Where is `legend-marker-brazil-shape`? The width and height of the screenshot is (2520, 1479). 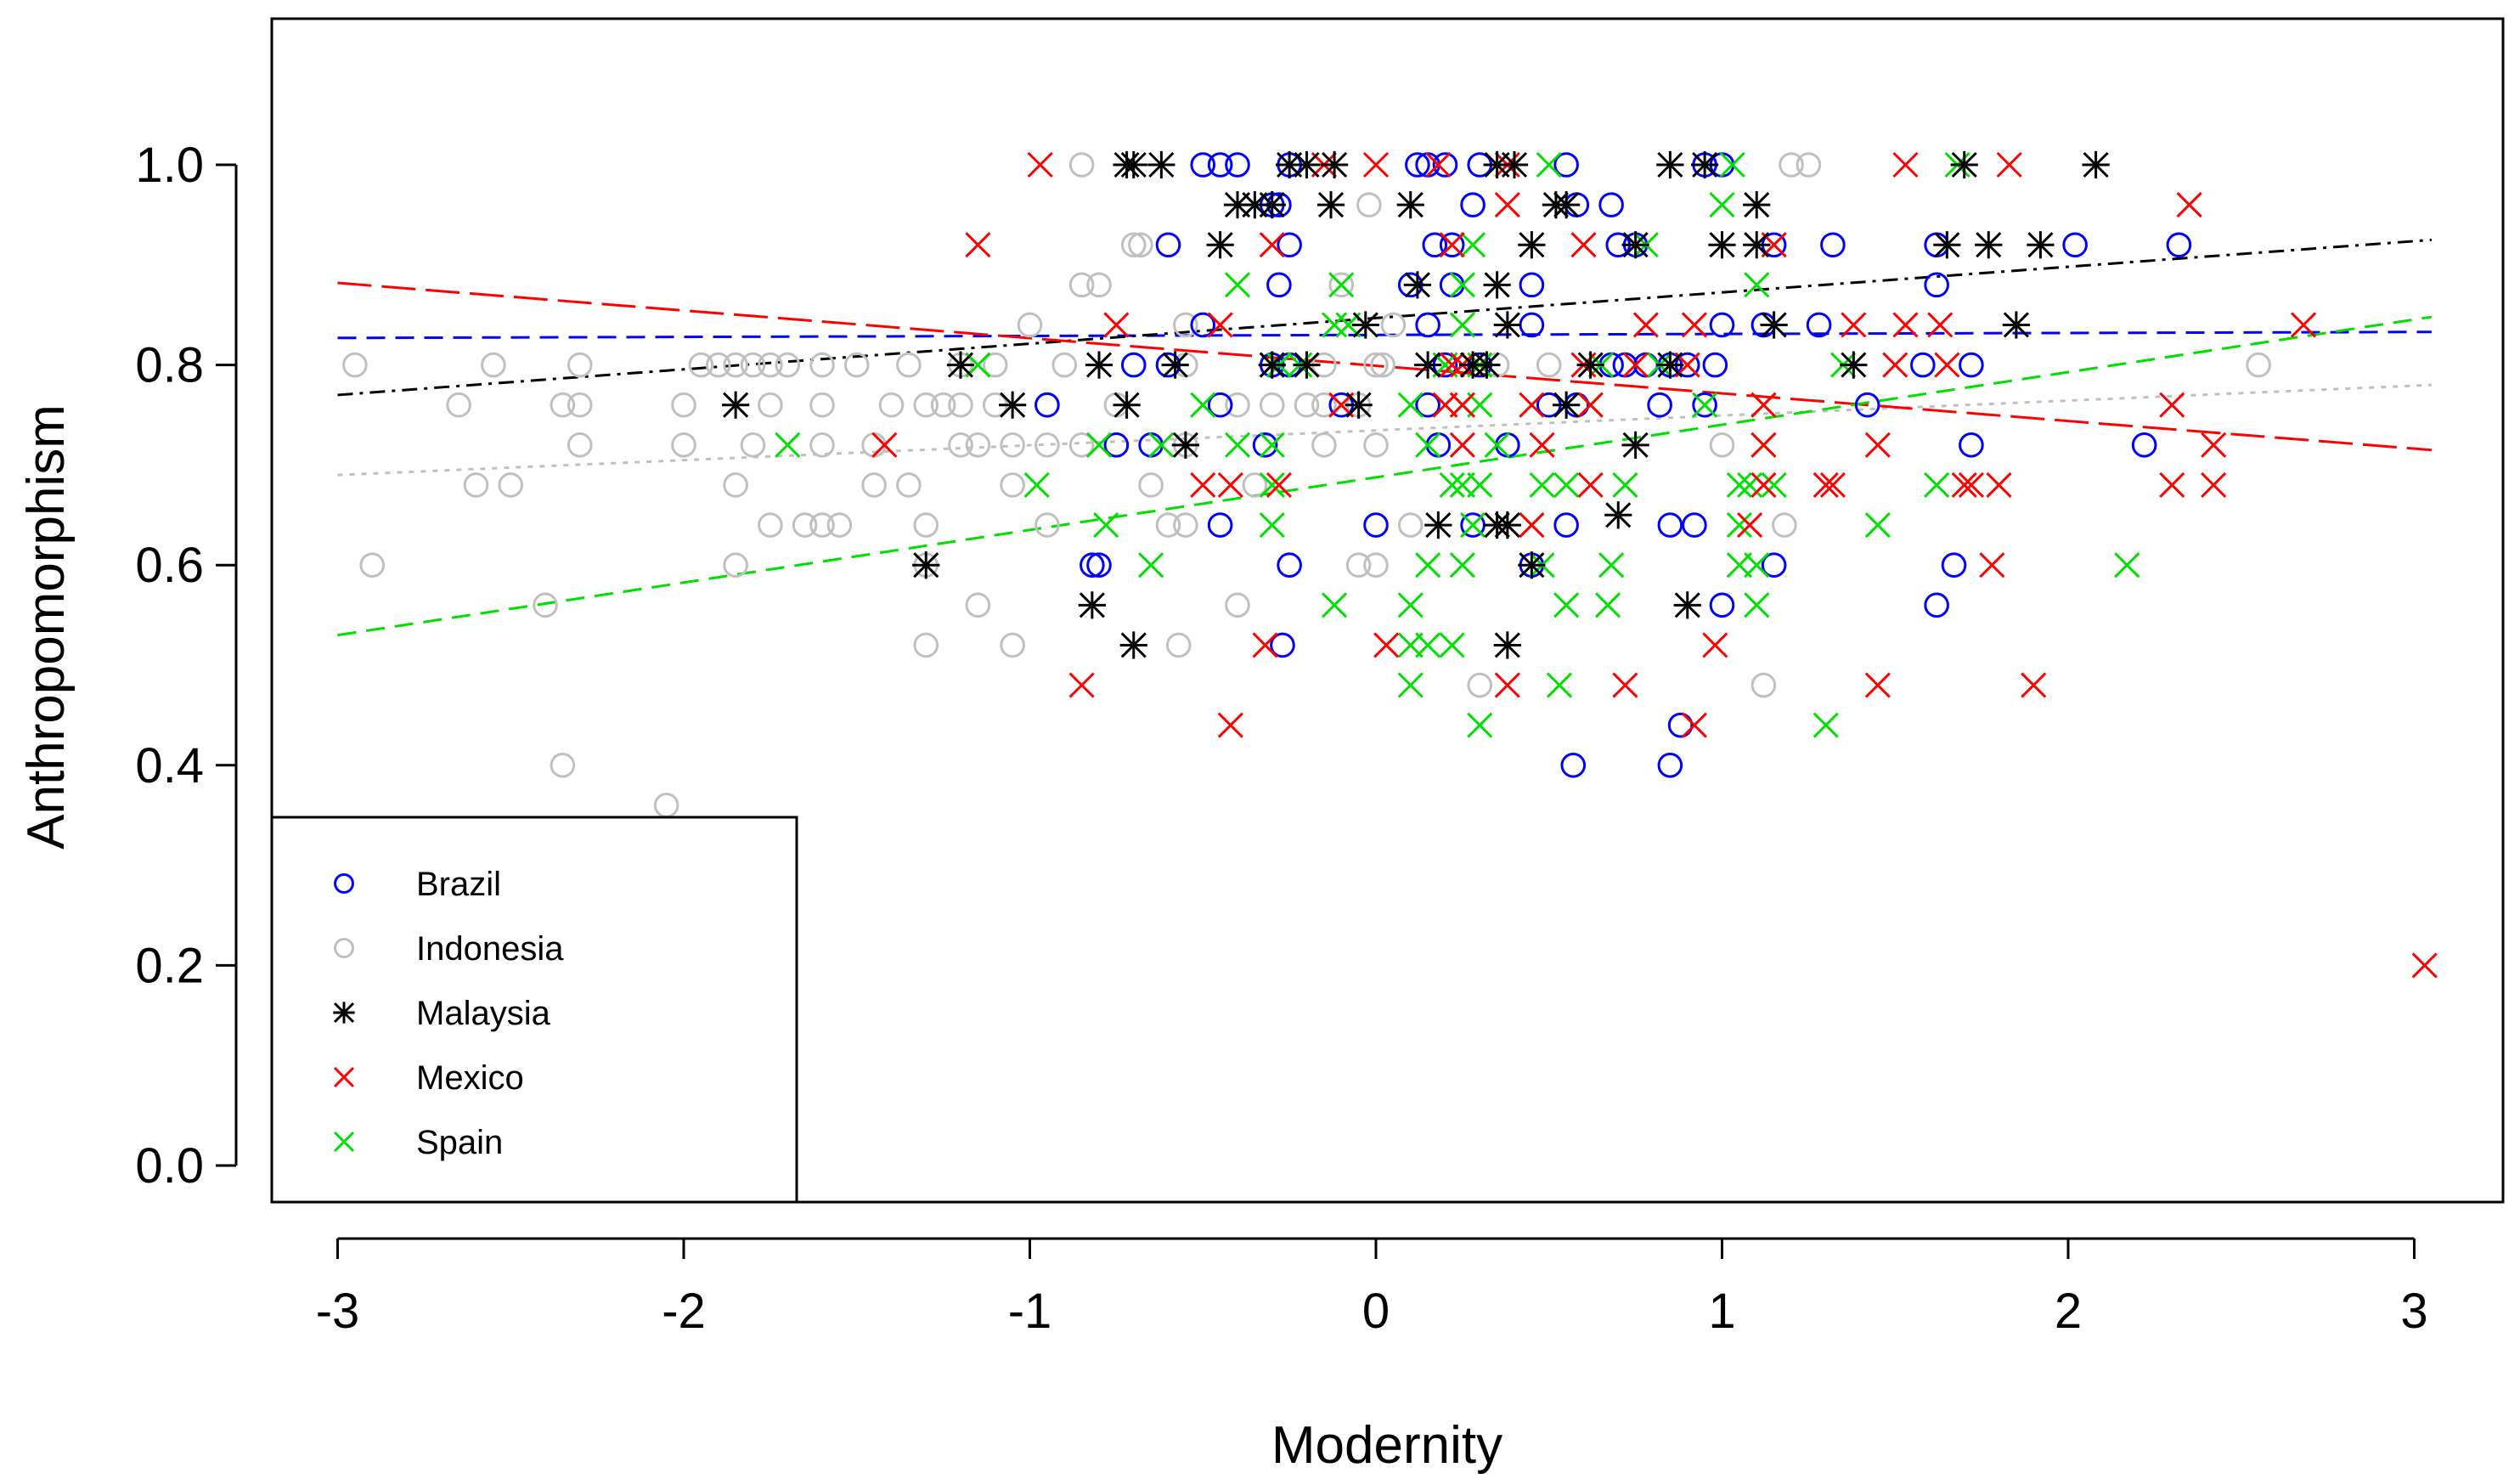 legend-marker-brazil-shape is located at coordinates (344, 883).